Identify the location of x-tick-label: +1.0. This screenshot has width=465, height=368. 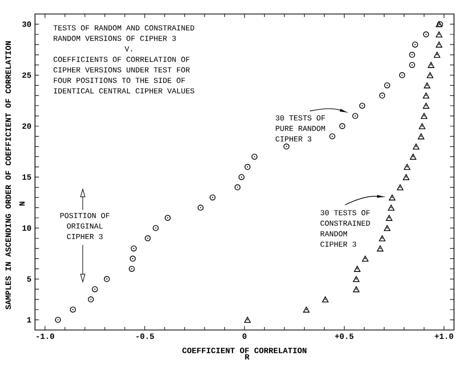
(444, 336).